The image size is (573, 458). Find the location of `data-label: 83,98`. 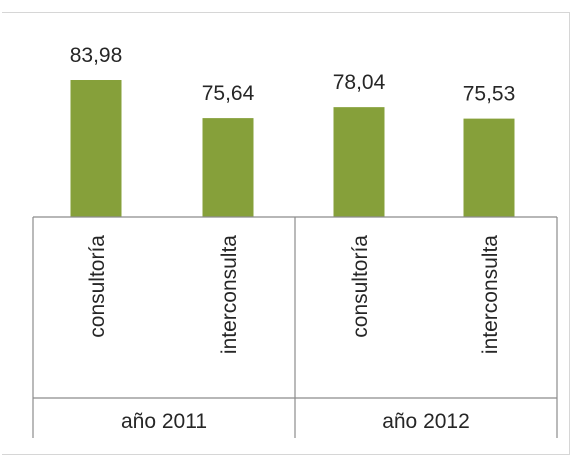

data-label: 83,98 is located at coordinates (96, 55).